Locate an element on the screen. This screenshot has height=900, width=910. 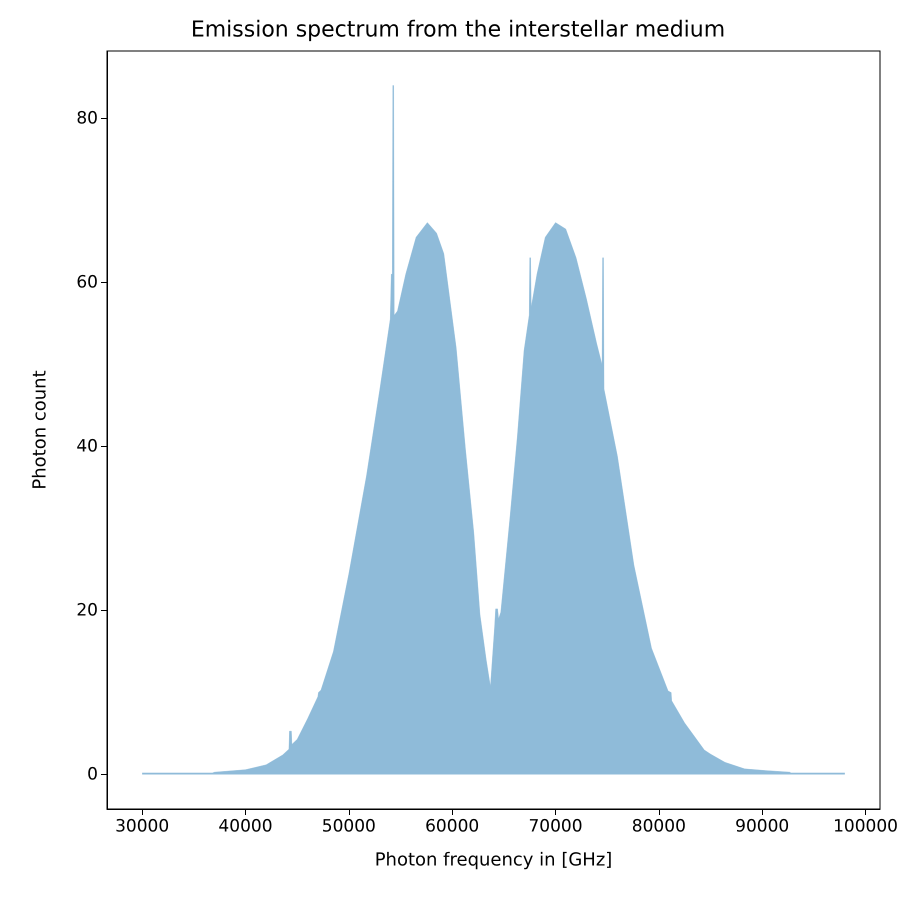
x-axis-title: Photon frequency in [GHz] is located at coordinates (493, 860).